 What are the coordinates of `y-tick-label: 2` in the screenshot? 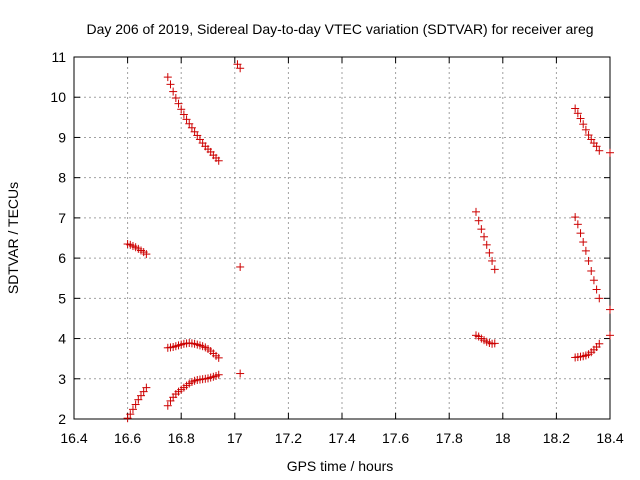 It's located at (62, 419).